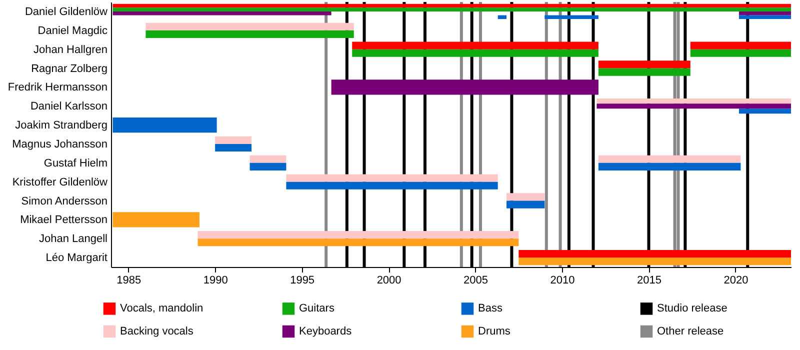  Describe the element at coordinates (490, 308) in the screenshot. I see `legend-label: Bass` at that location.